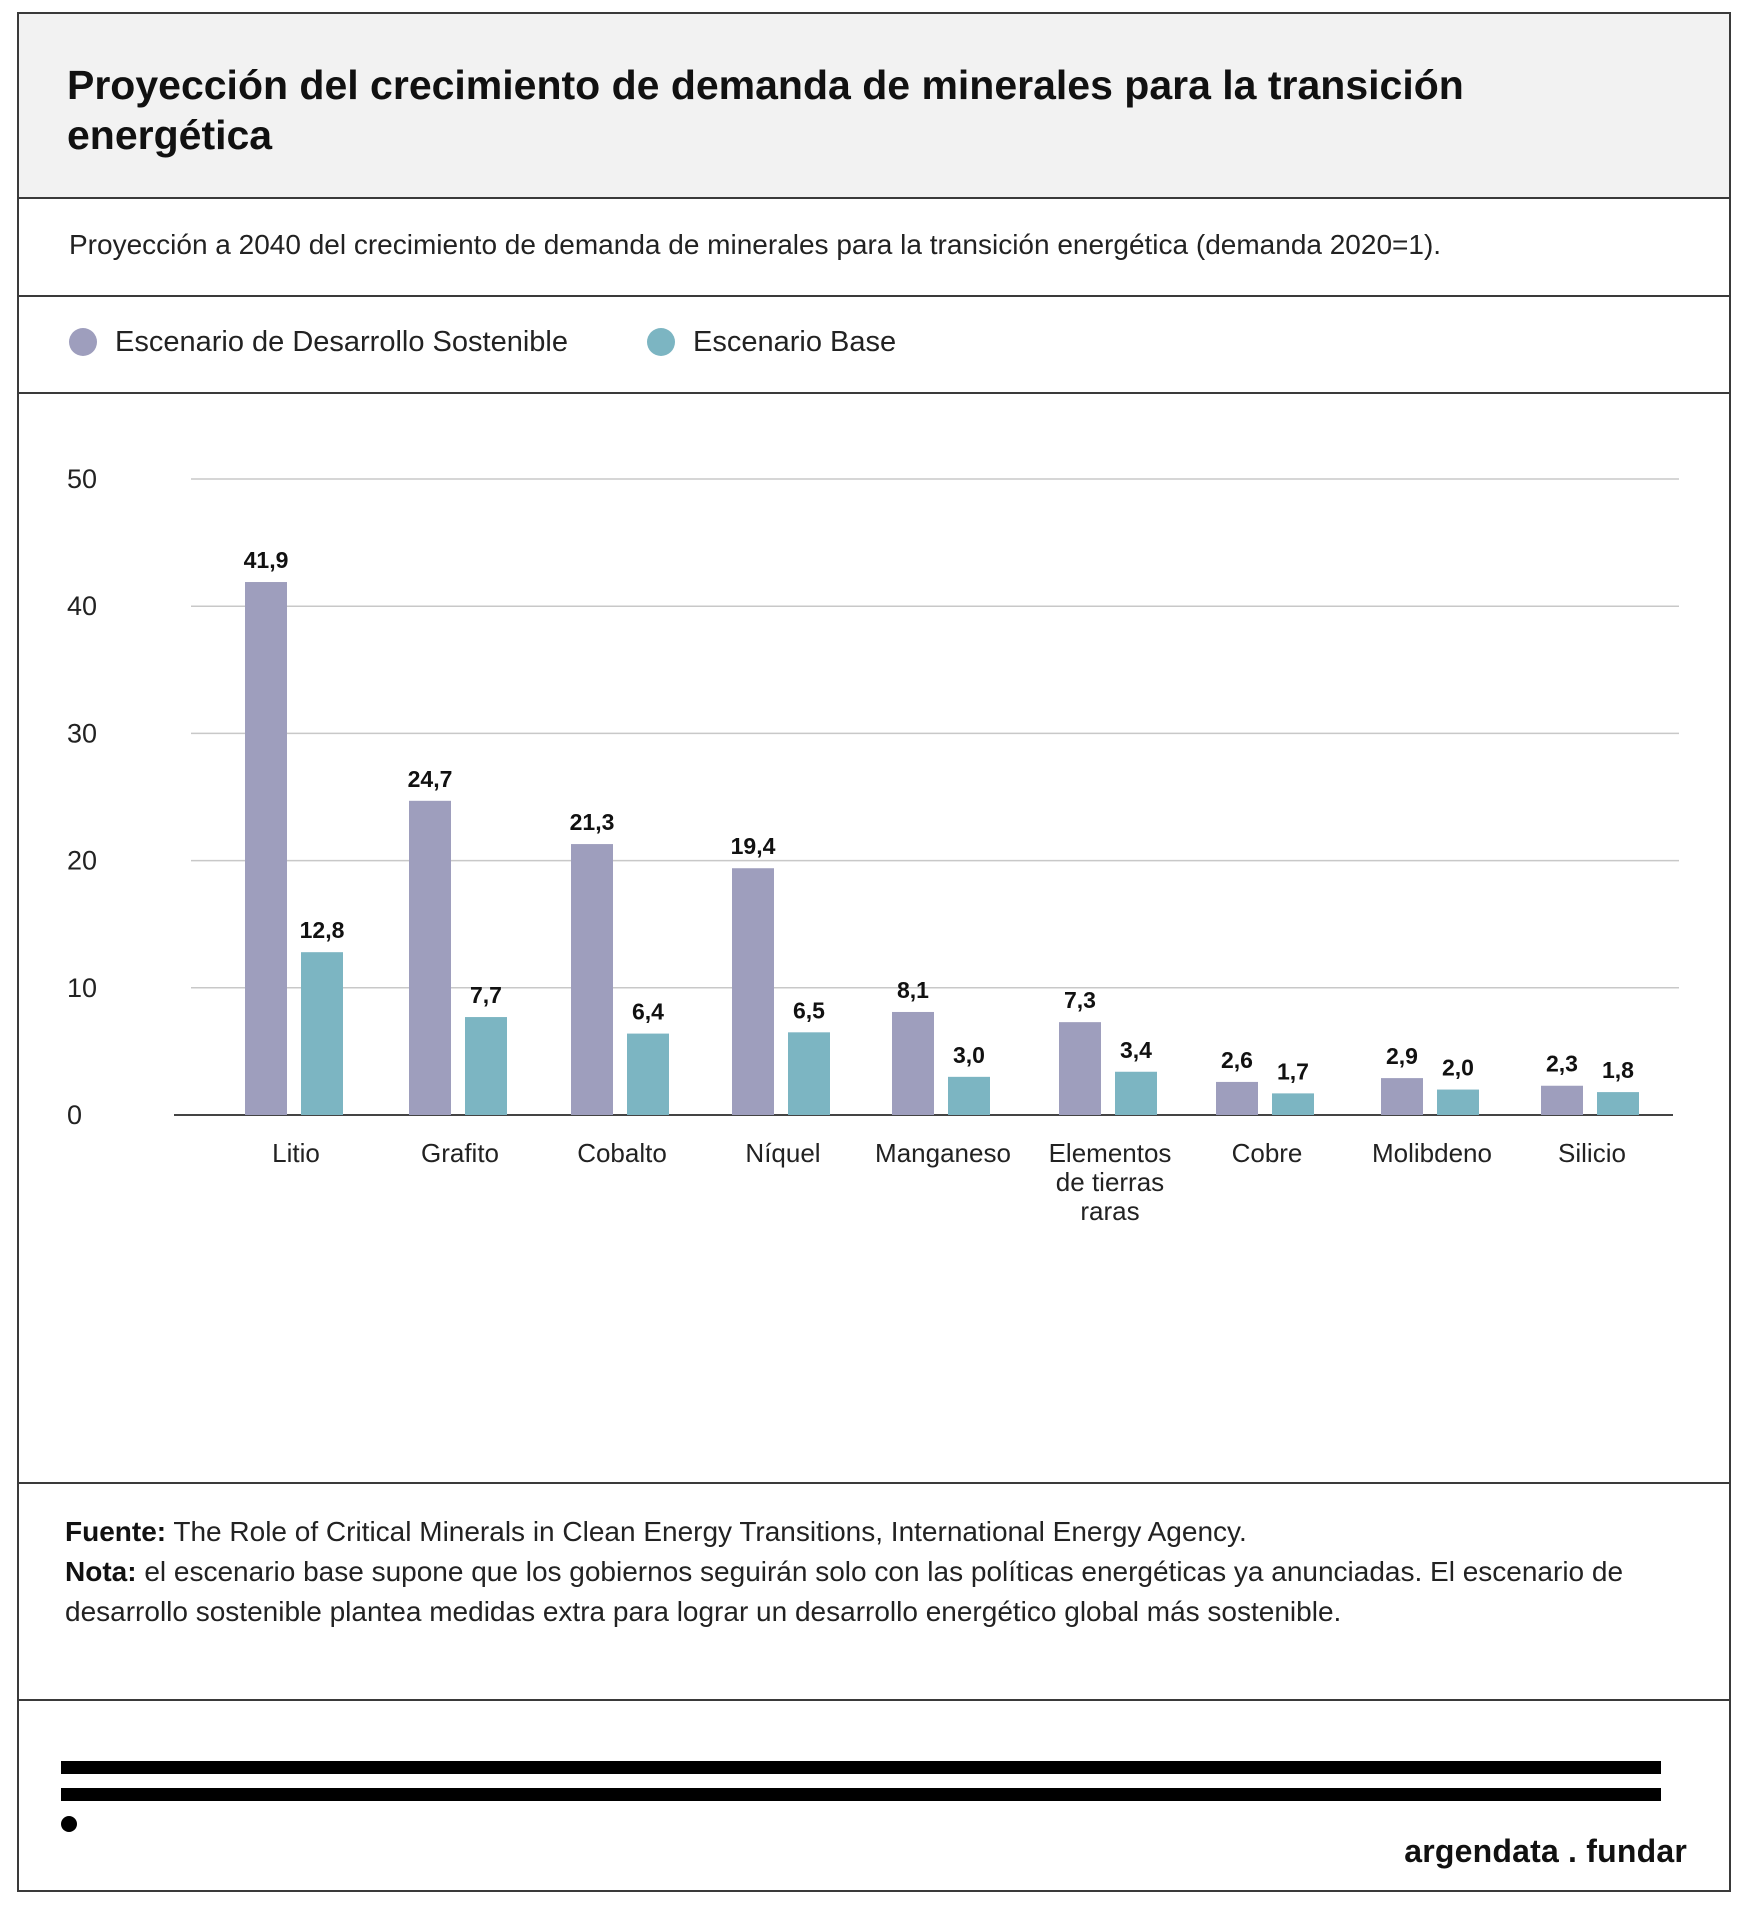 Image resolution: width=1748 pixels, height=1917 pixels. Describe the element at coordinates (82, 988) in the screenshot. I see `y-tick-label: 10` at that location.